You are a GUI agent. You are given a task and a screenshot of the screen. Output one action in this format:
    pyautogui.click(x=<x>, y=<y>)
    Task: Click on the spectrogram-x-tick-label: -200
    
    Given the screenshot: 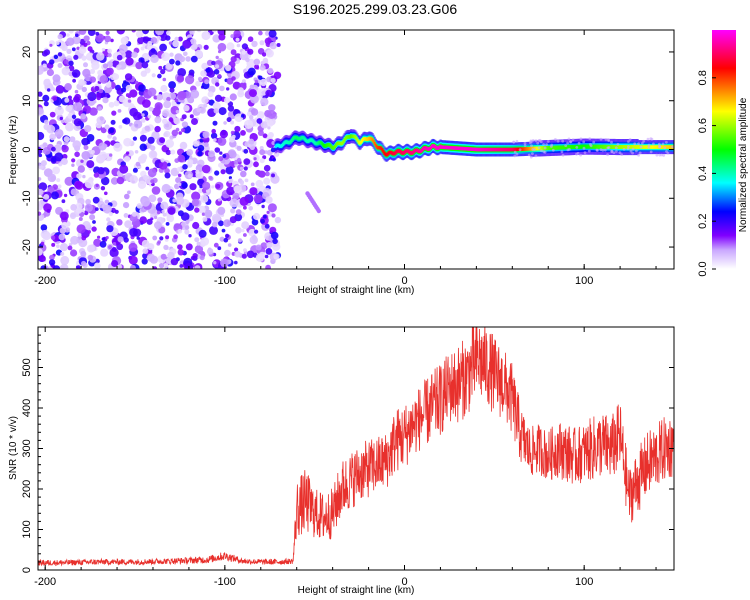 What is the action you would take?
    pyautogui.click(x=45, y=281)
    